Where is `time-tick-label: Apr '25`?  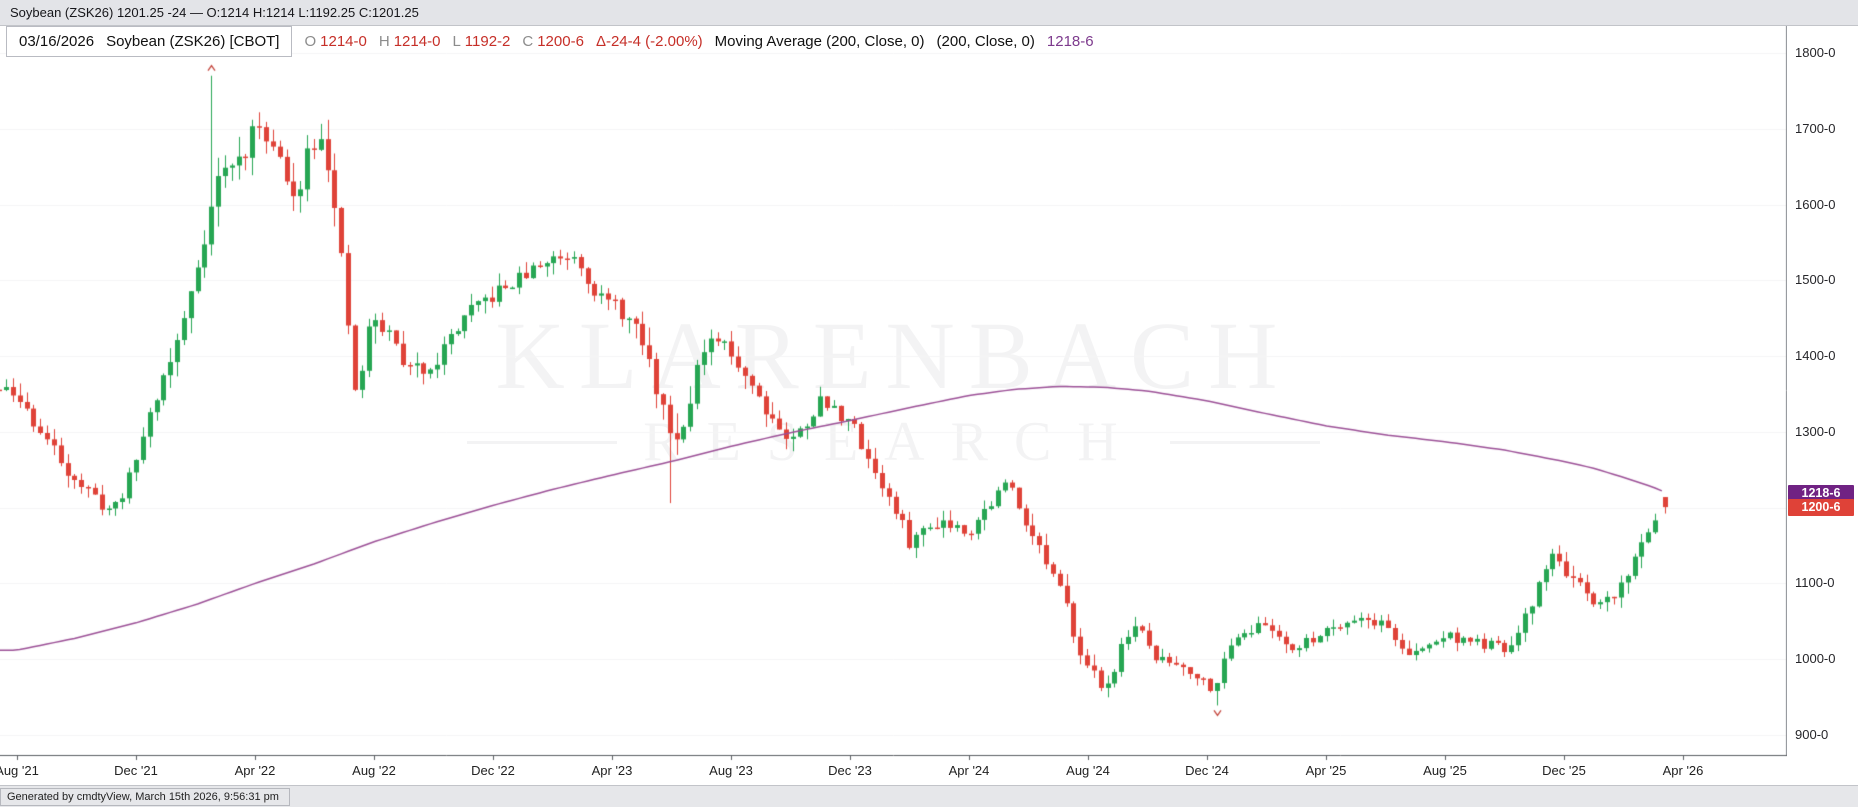 time-tick-label: Apr '25 is located at coordinates (1326, 770).